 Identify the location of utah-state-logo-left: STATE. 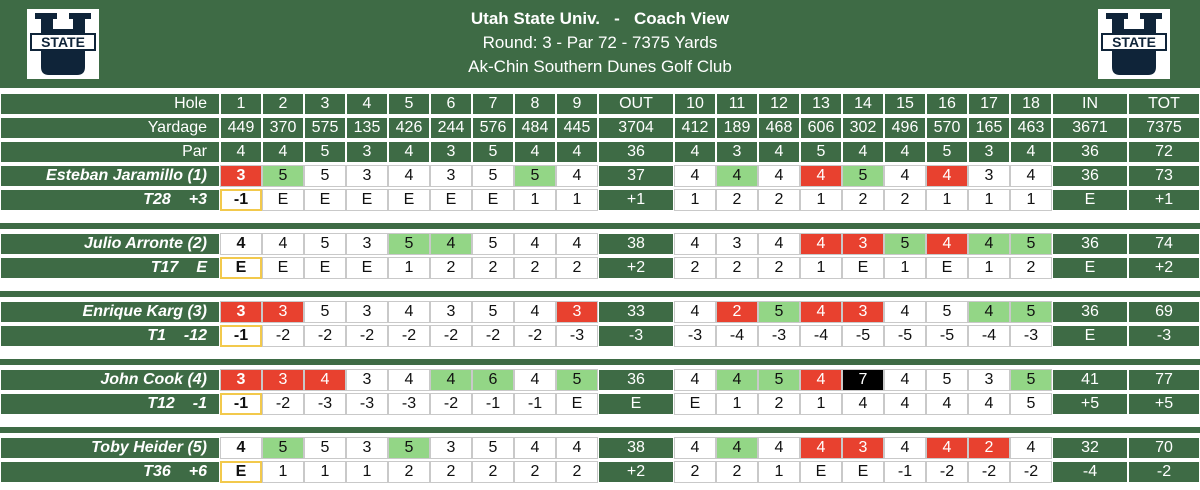
(63, 44).